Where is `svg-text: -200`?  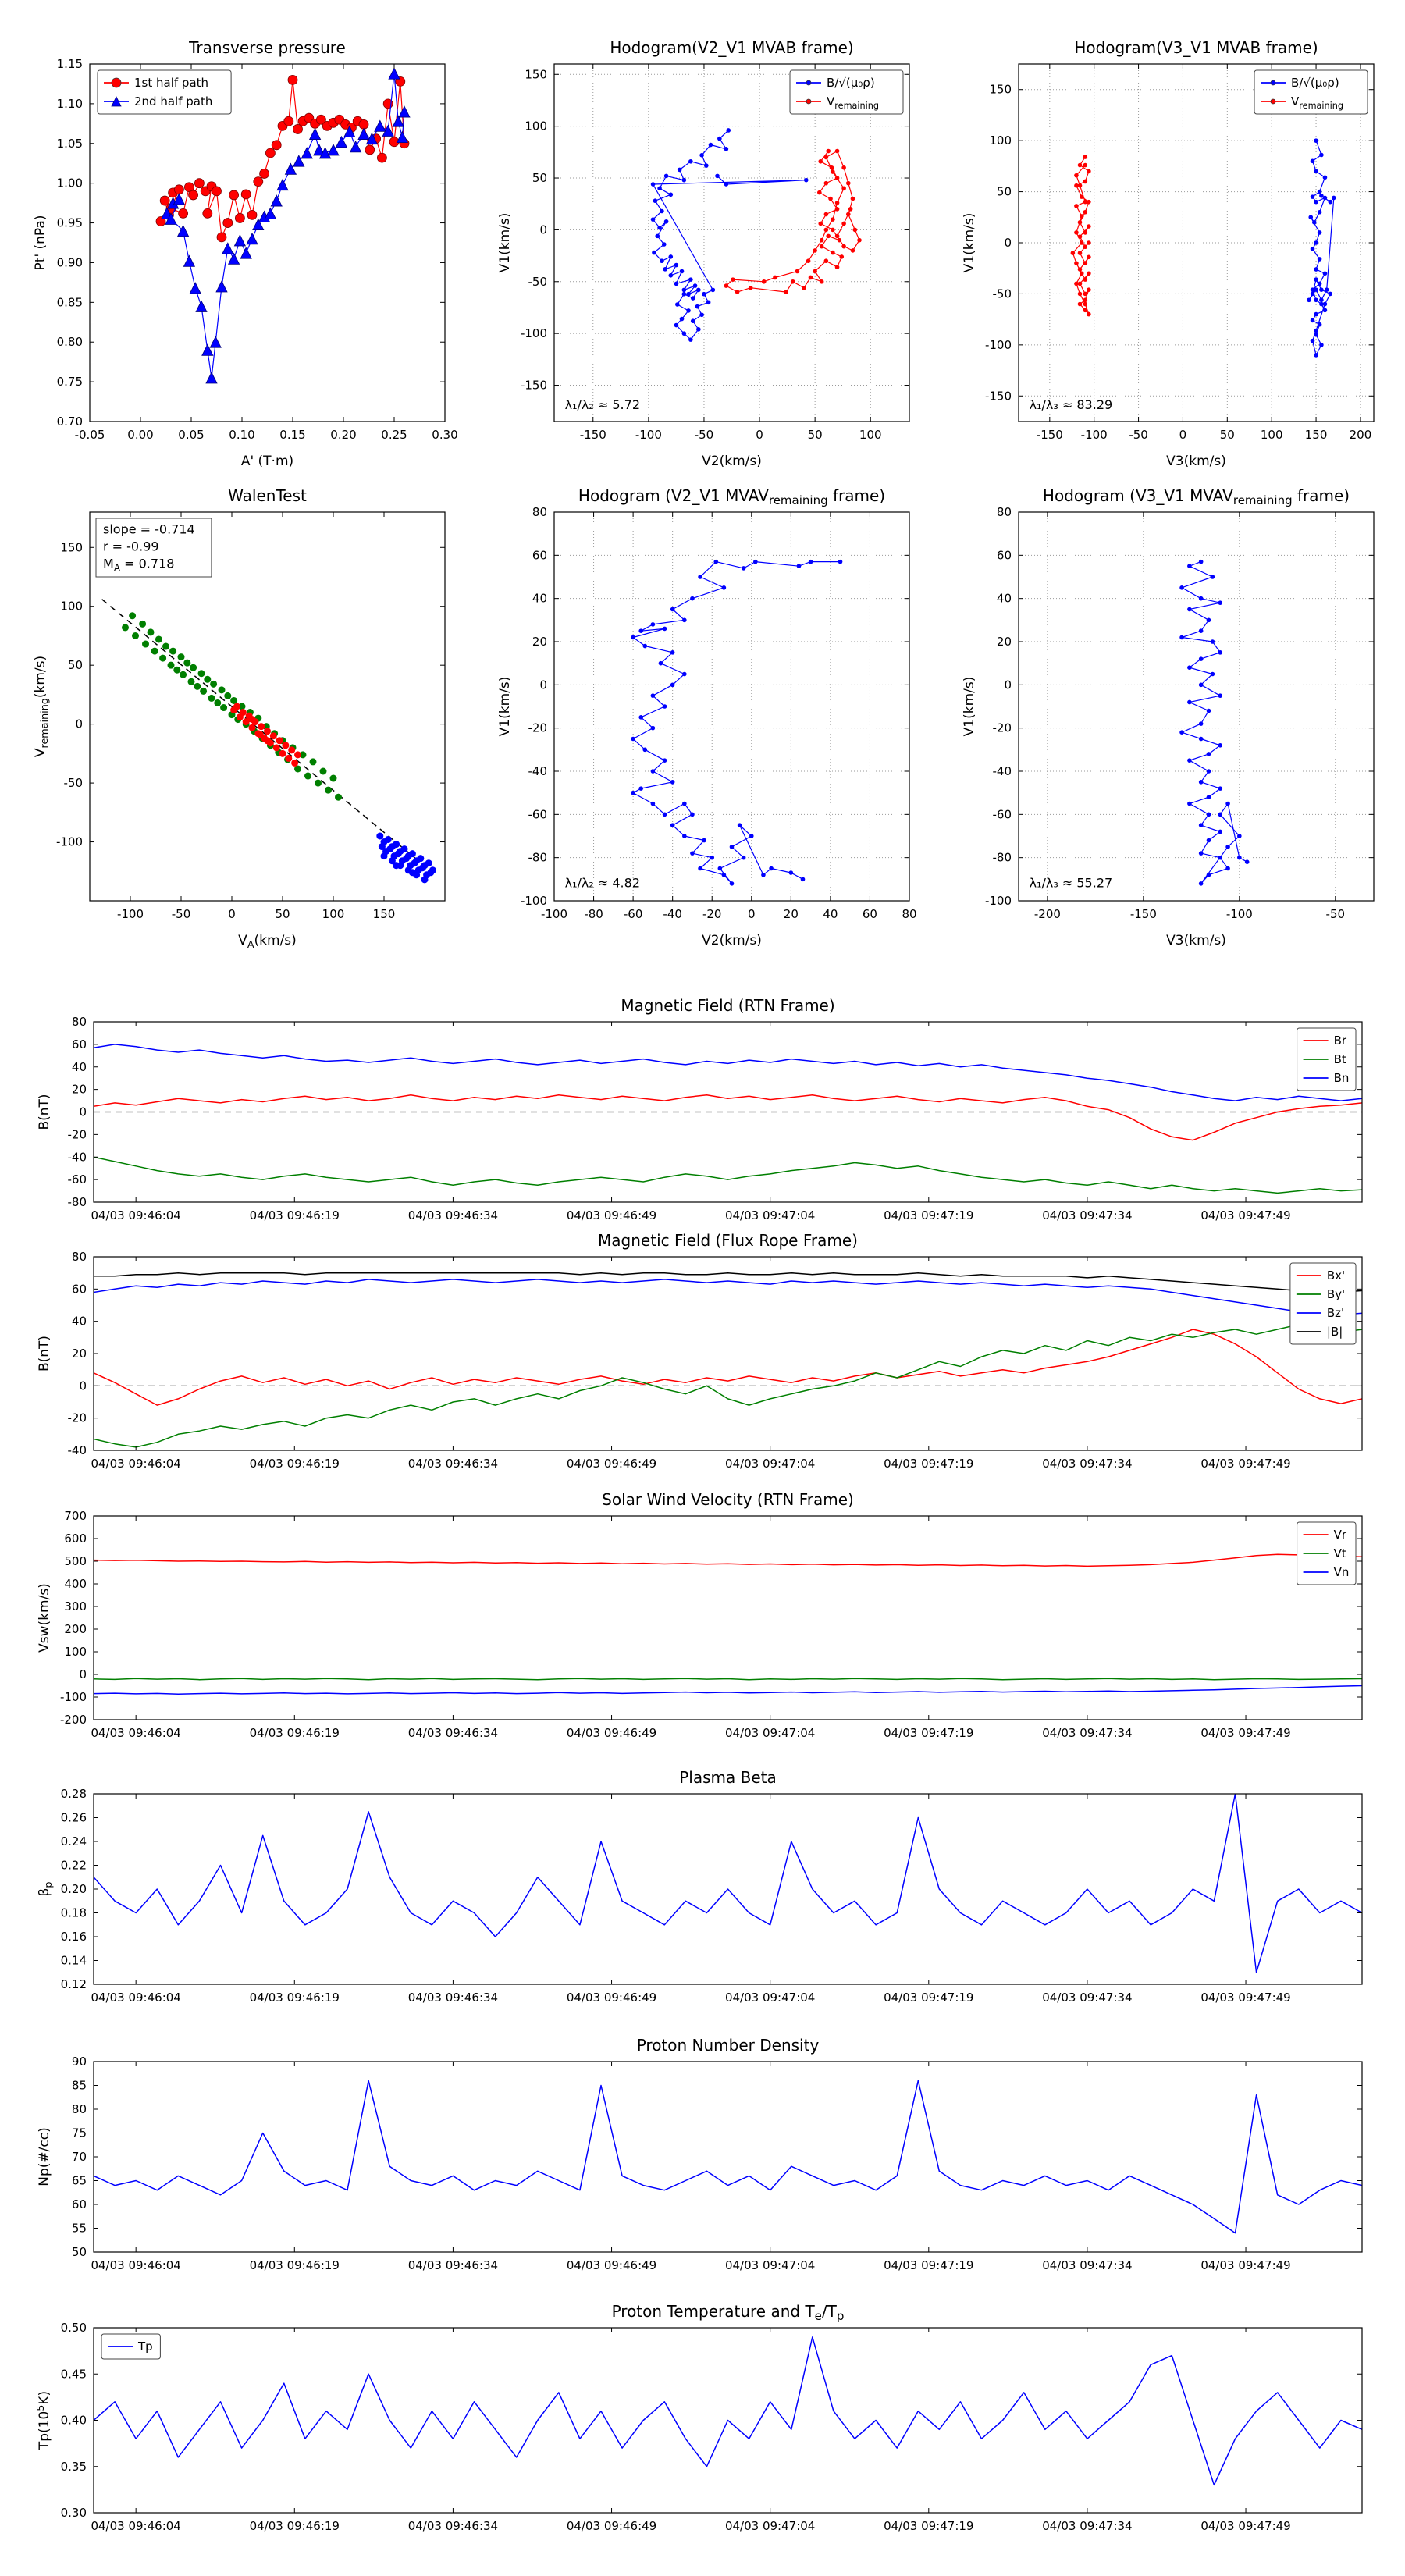
svg-text: -200 is located at coordinates (1047, 914).